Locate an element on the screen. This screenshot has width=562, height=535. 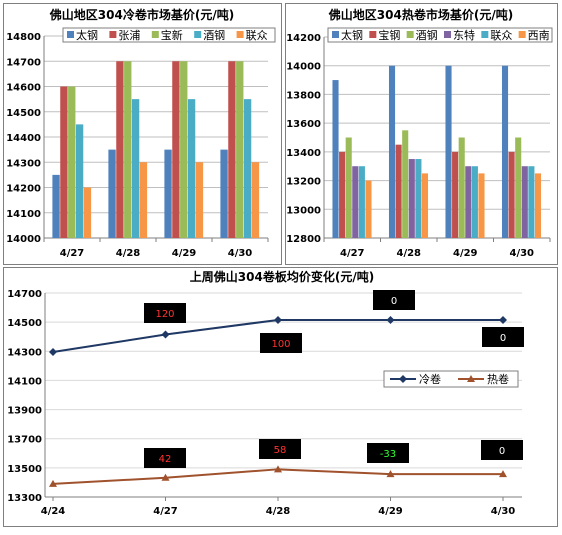
legend-label: 宝新 is located at coordinates (172, 35).